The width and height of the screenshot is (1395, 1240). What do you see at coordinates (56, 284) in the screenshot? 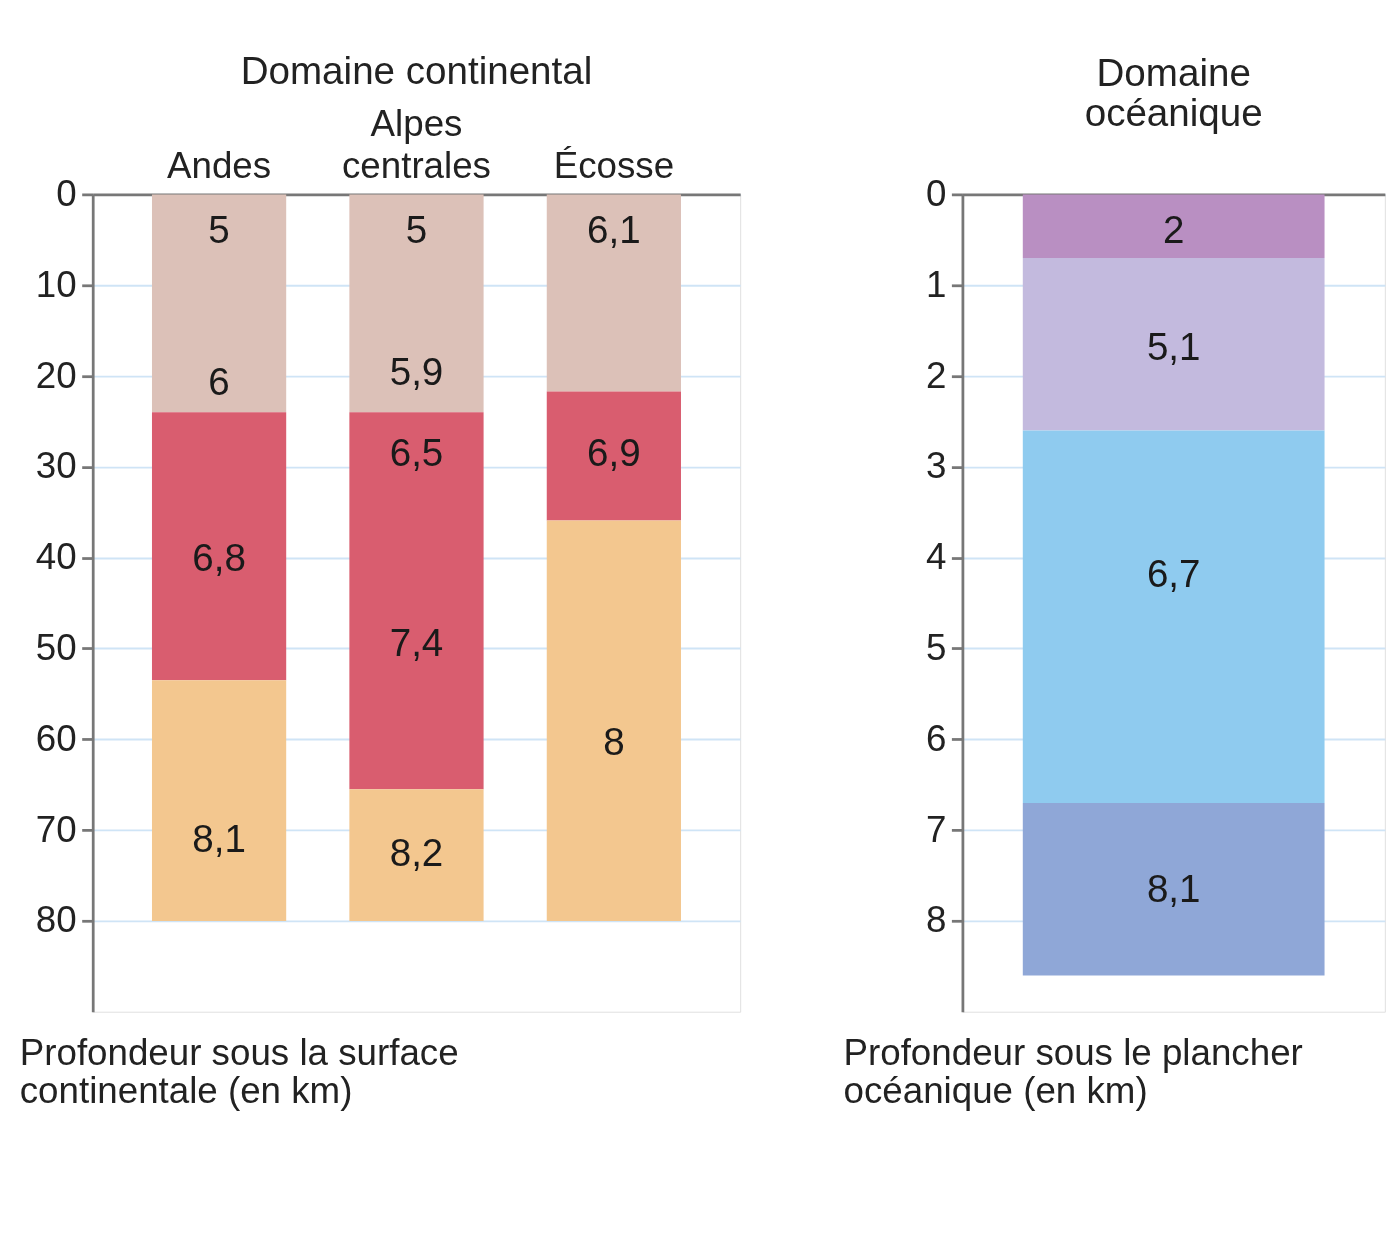
I see `y-tick-label: 10` at bounding box center [56, 284].